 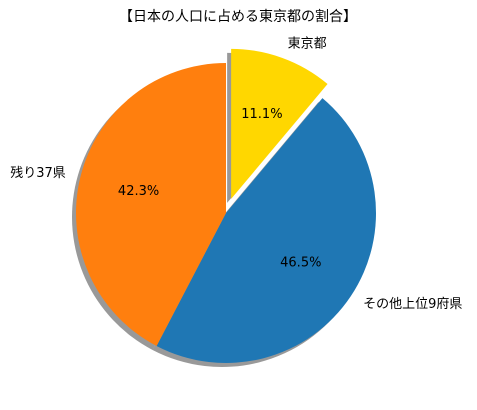 I want to click on percent-label: 11.1%, so click(x=261, y=114).